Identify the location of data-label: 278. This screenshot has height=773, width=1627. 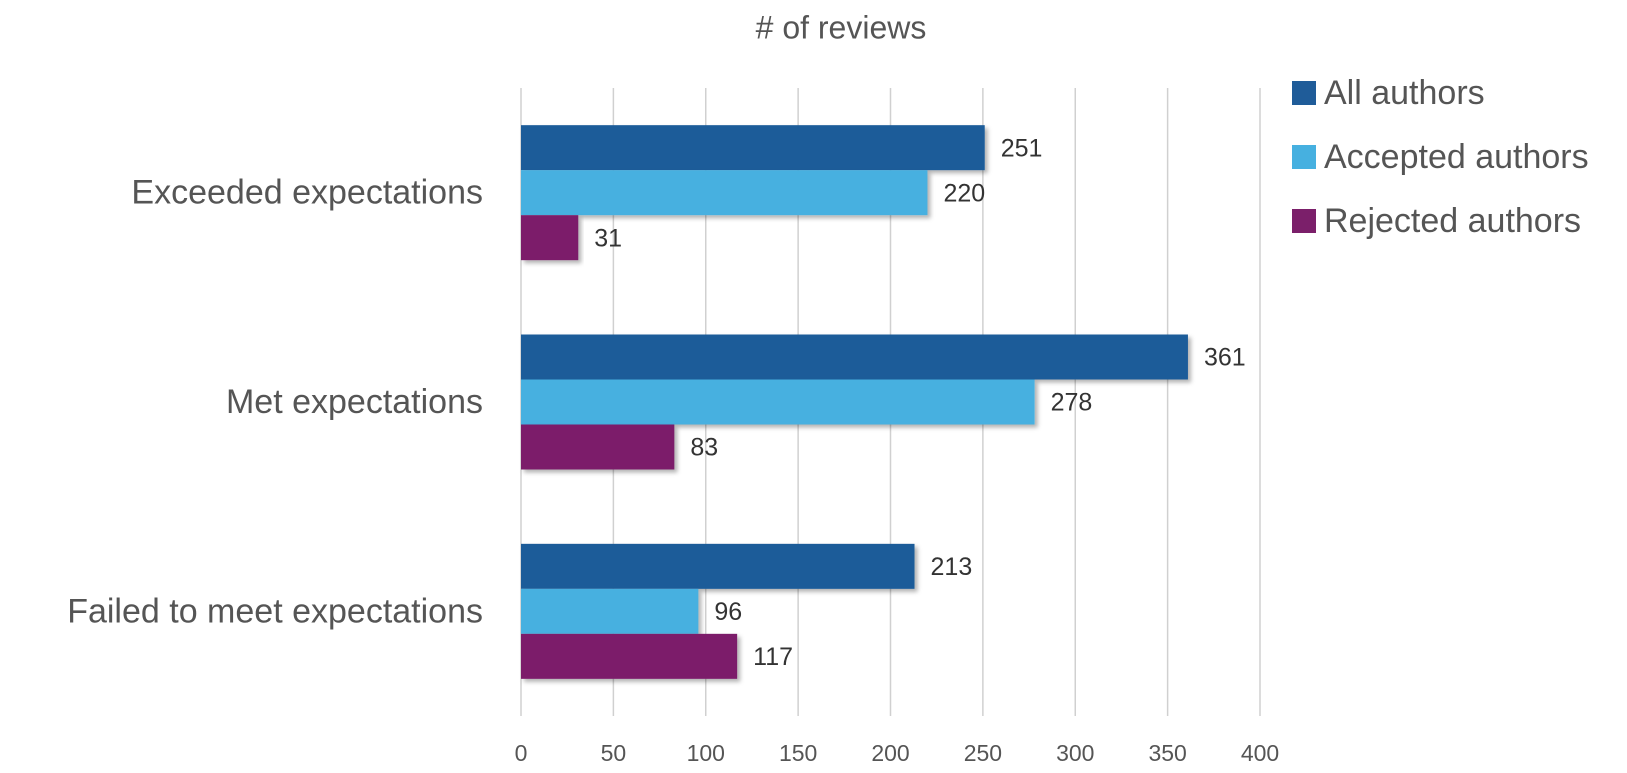
(1072, 403).